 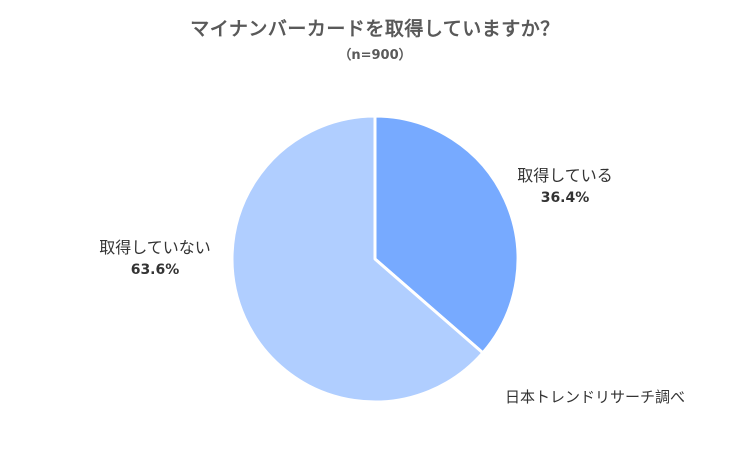 What do you see at coordinates (446, 234) in the screenshot?
I see `pie-slice-obtained` at bounding box center [446, 234].